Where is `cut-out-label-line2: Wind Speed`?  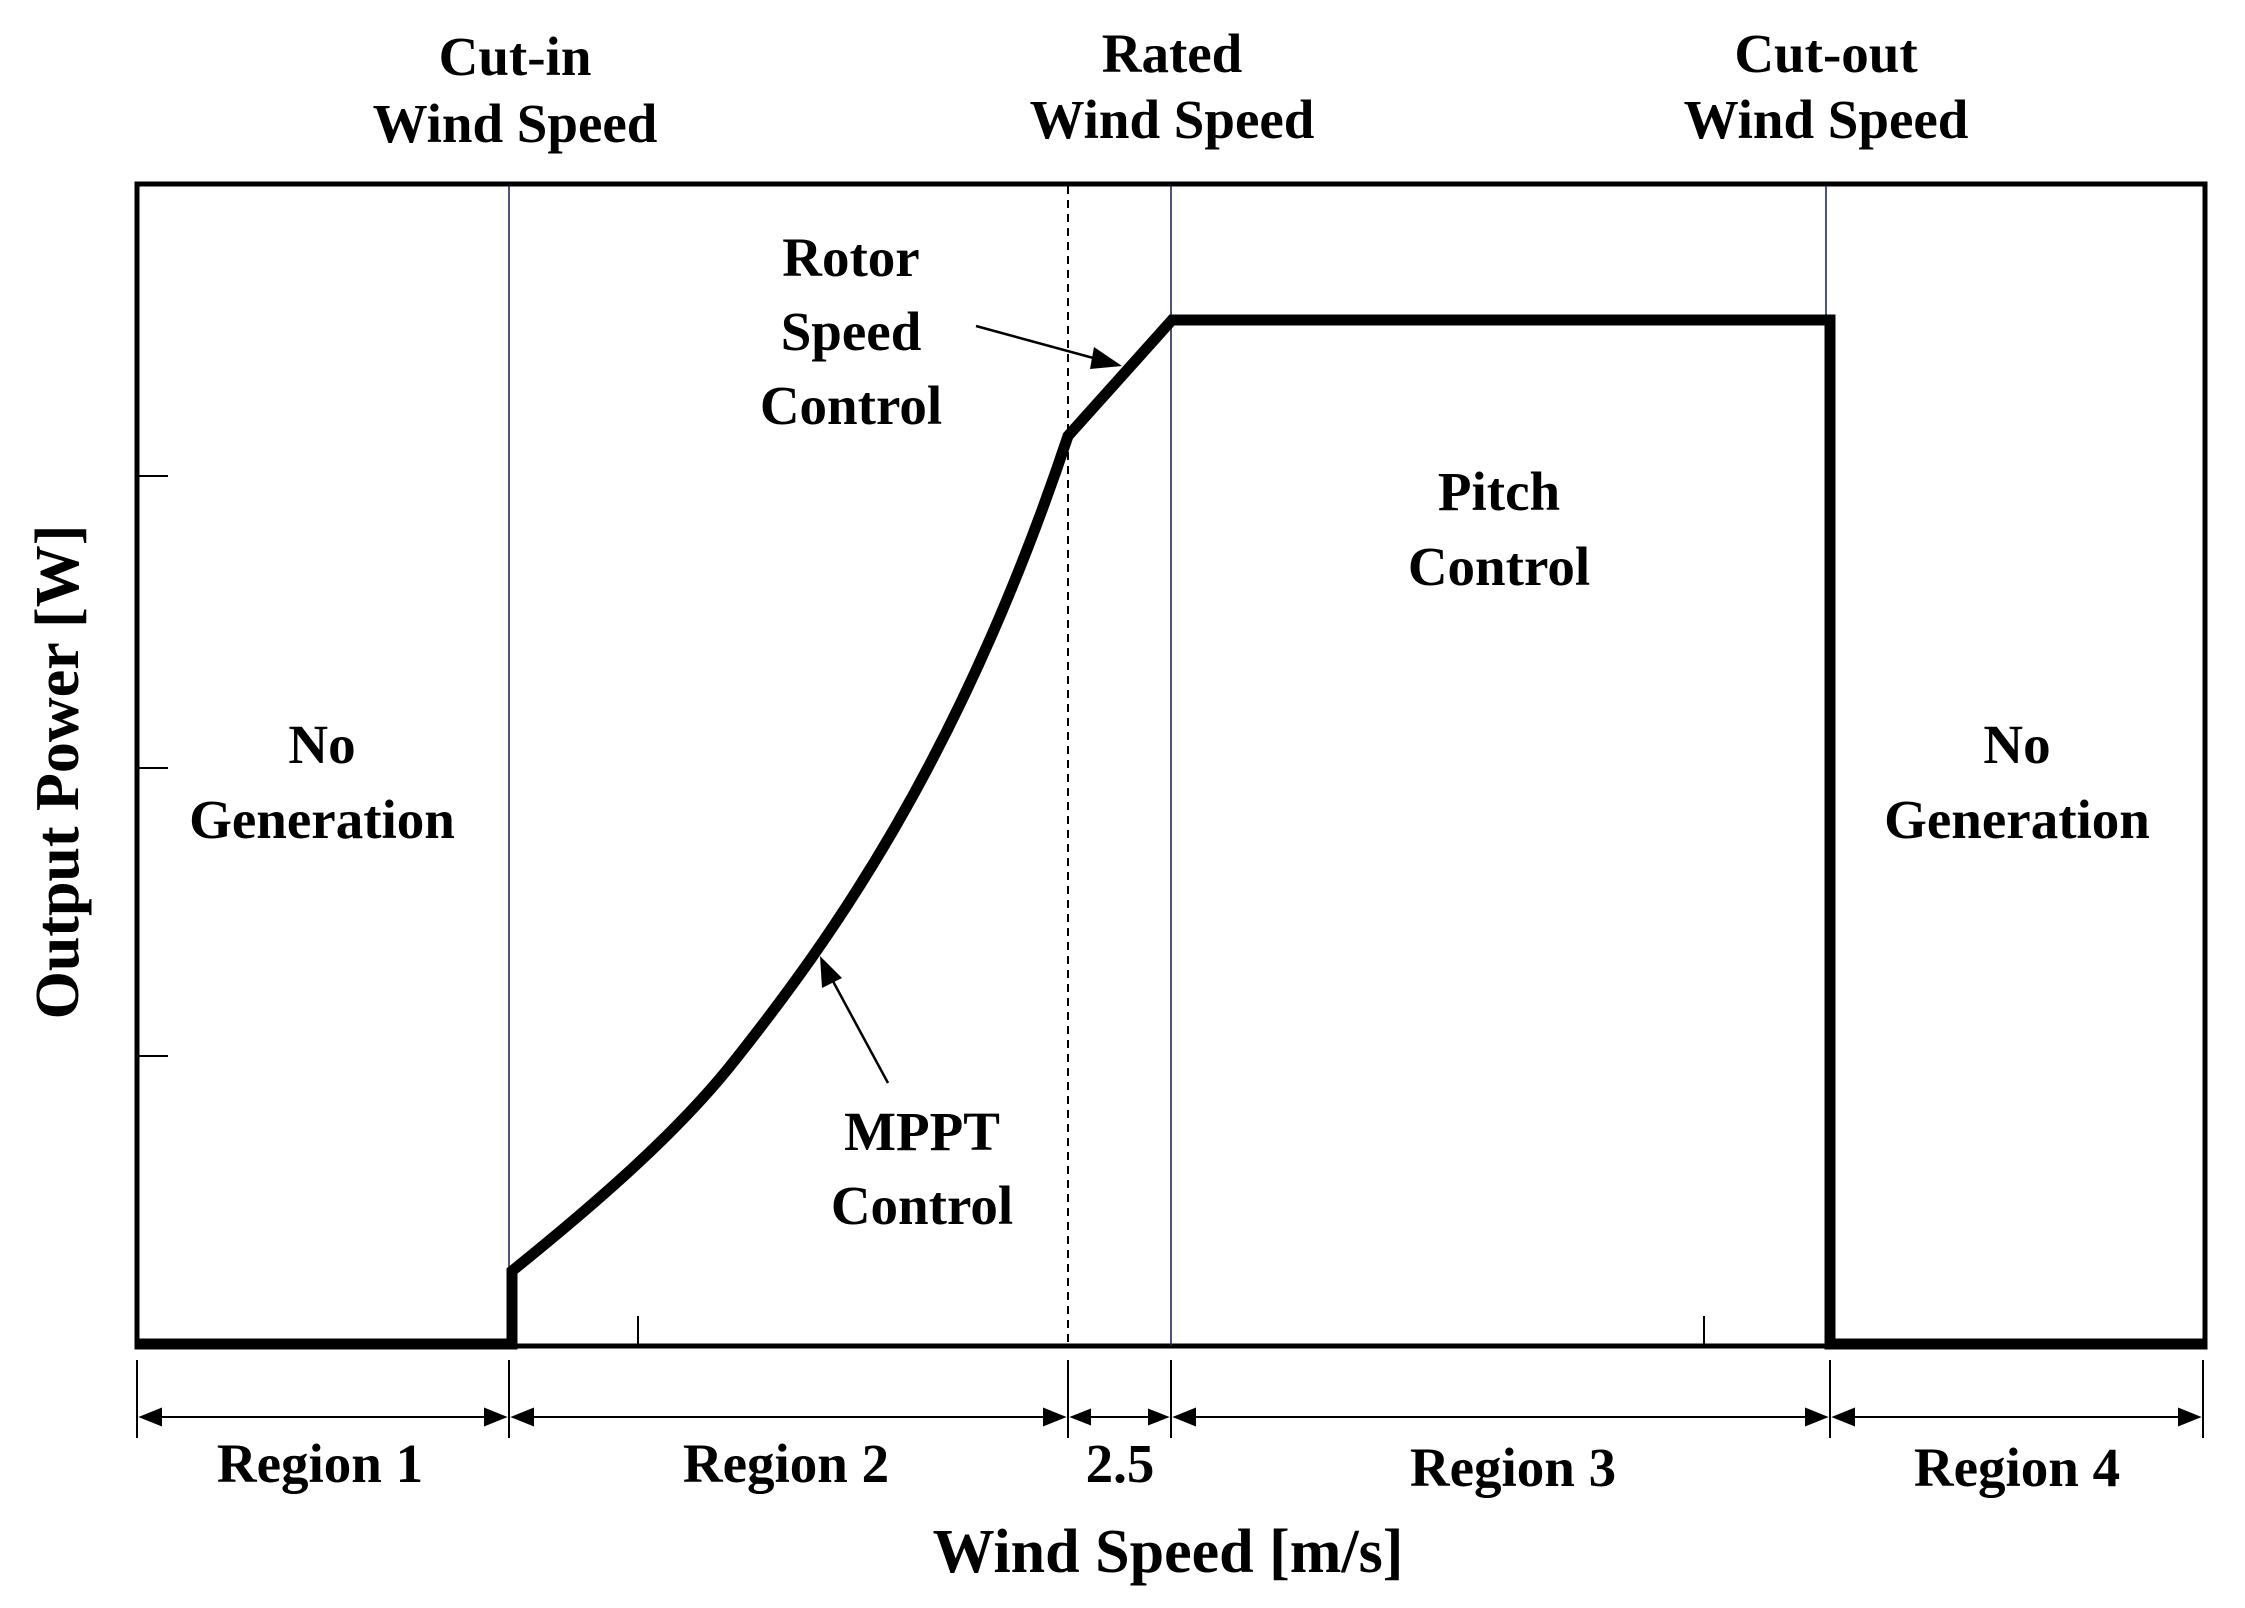 cut-out-label-line2: Wind Speed is located at coordinates (1826, 119).